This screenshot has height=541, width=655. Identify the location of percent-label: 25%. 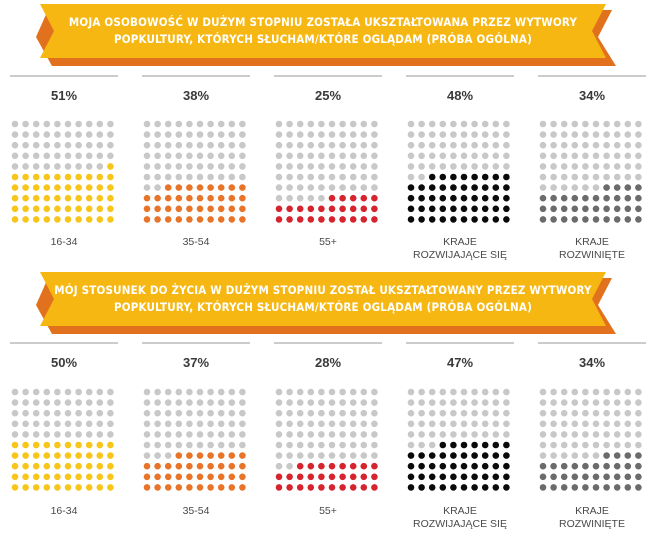
(328, 95).